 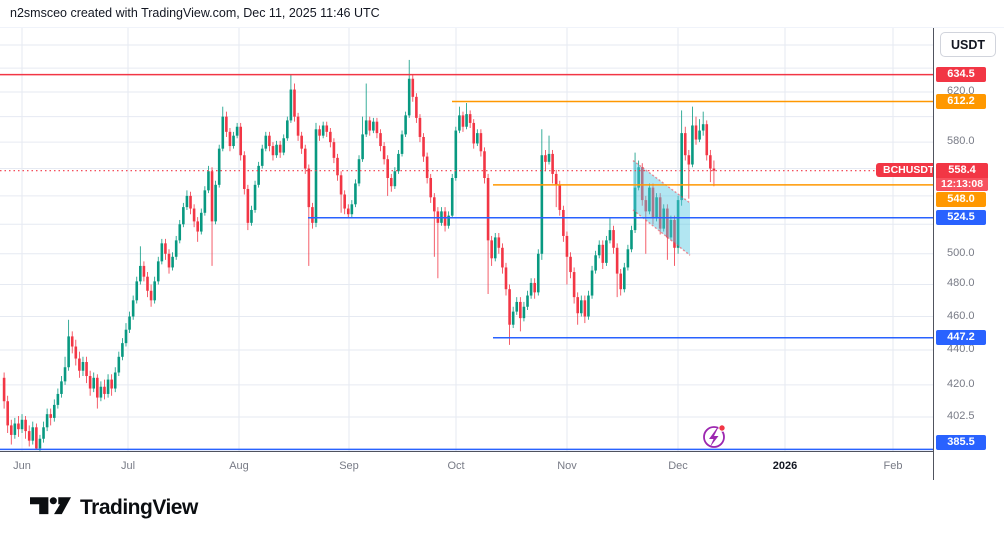 I want to click on price-tick-label: 500.0, so click(x=961, y=252).